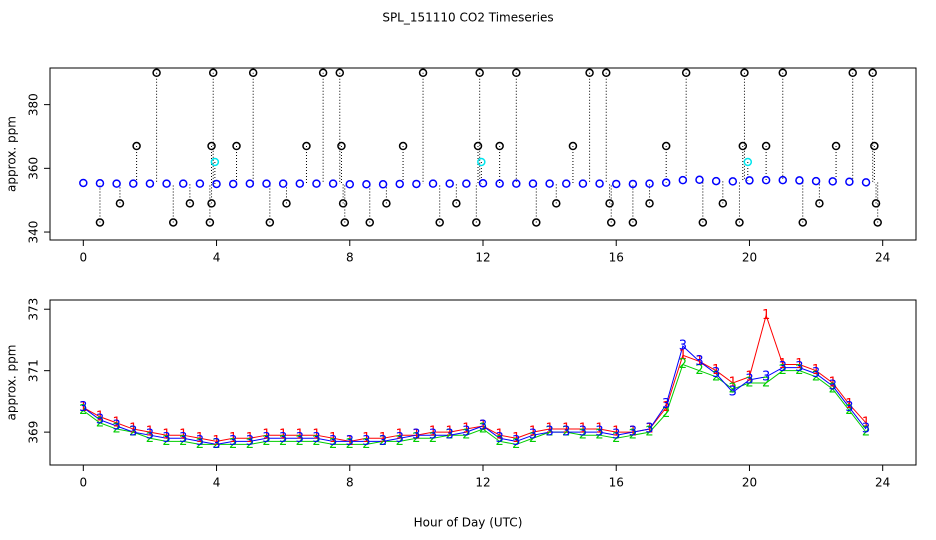 Image resolution: width=936 pixels, height=540 pixels. I want to click on x-tick-label: 20, so click(749, 258).